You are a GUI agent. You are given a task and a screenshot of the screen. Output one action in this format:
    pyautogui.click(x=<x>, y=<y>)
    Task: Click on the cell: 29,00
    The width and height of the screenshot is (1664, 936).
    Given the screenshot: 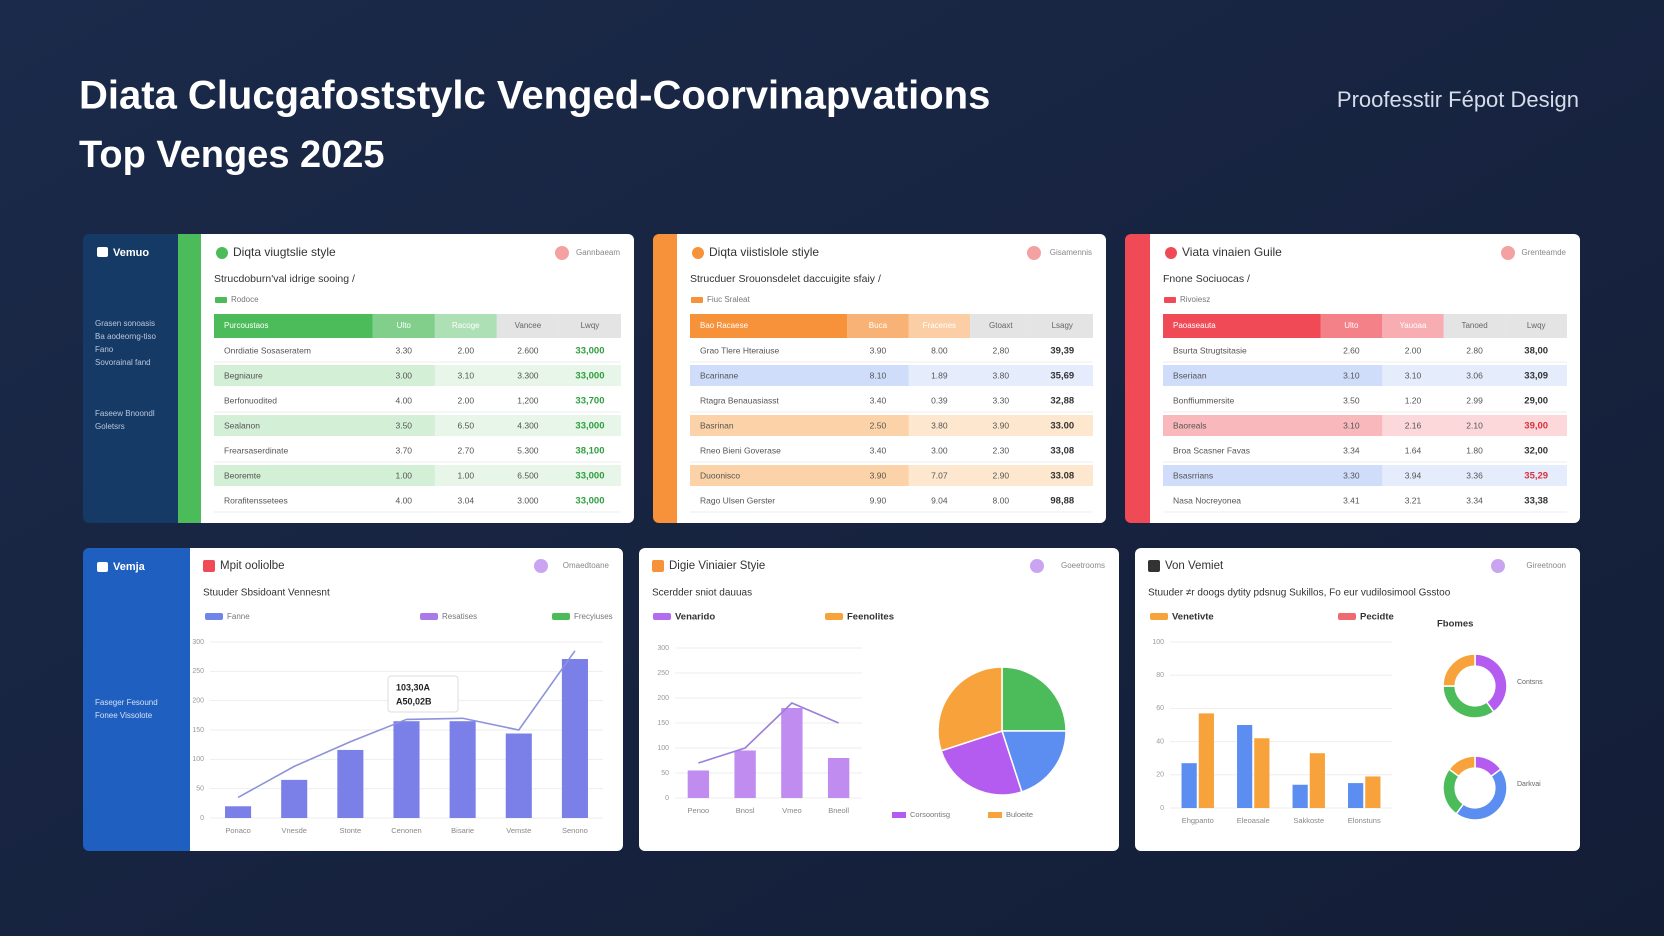 What is the action you would take?
    pyautogui.click(x=1536, y=401)
    